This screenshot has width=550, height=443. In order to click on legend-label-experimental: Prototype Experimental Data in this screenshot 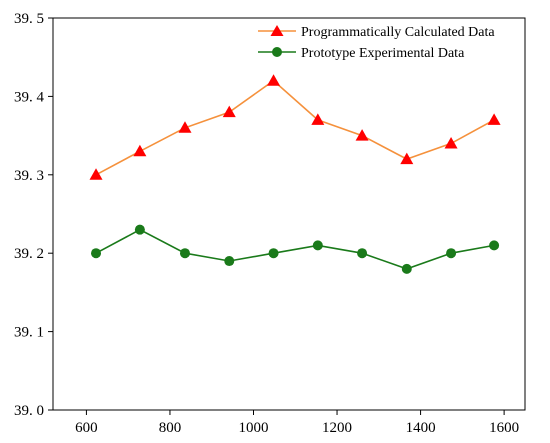, I will do `click(383, 53)`.